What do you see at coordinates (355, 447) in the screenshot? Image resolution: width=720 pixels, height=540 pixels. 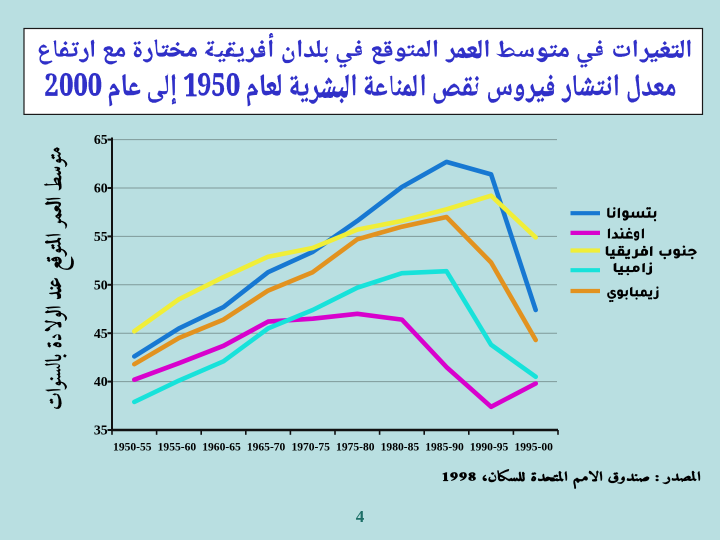 I see `svg-text: 1975-80` at bounding box center [355, 447].